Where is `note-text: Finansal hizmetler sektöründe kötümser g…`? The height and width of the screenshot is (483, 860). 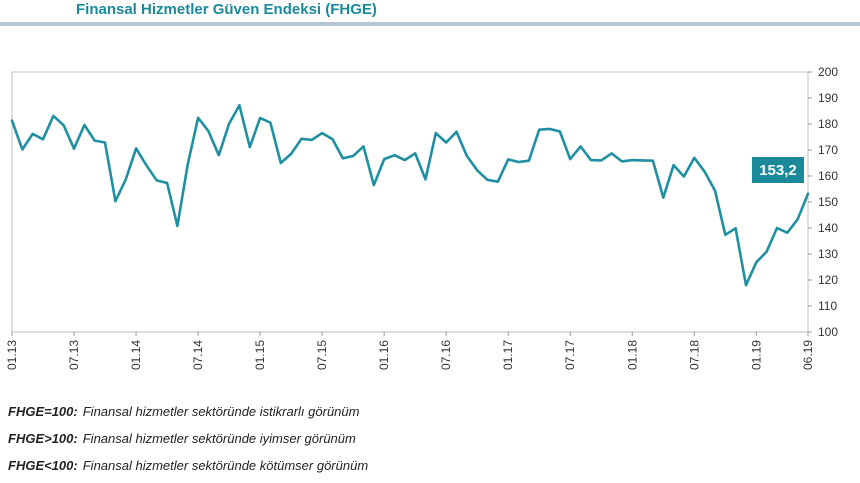
note-text: Finansal hizmetler sektöründe kötümser g… is located at coordinates (225, 465).